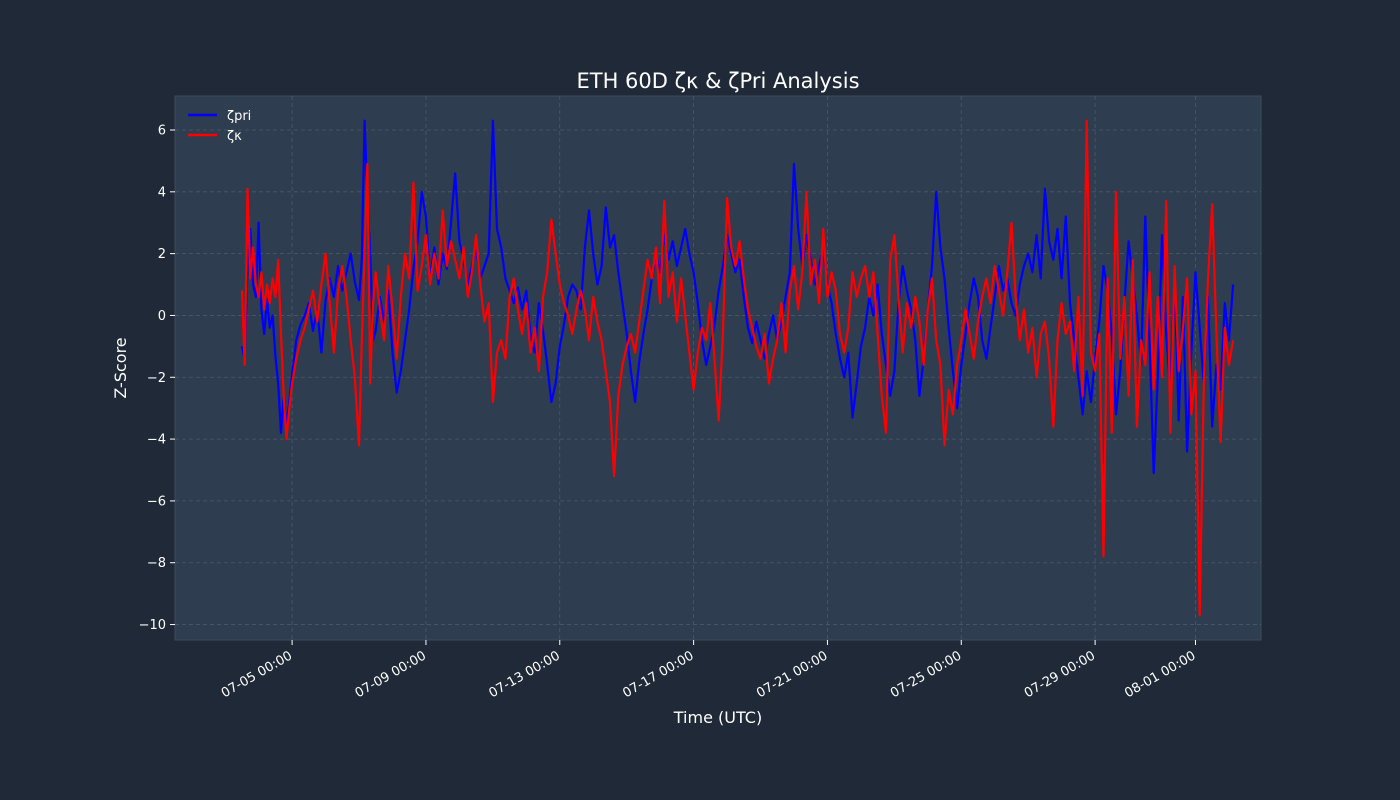 The height and width of the screenshot is (800, 1400). What do you see at coordinates (162, 254) in the screenshot?
I see `y-tick-label: 2` at bounding box center [162, 254].